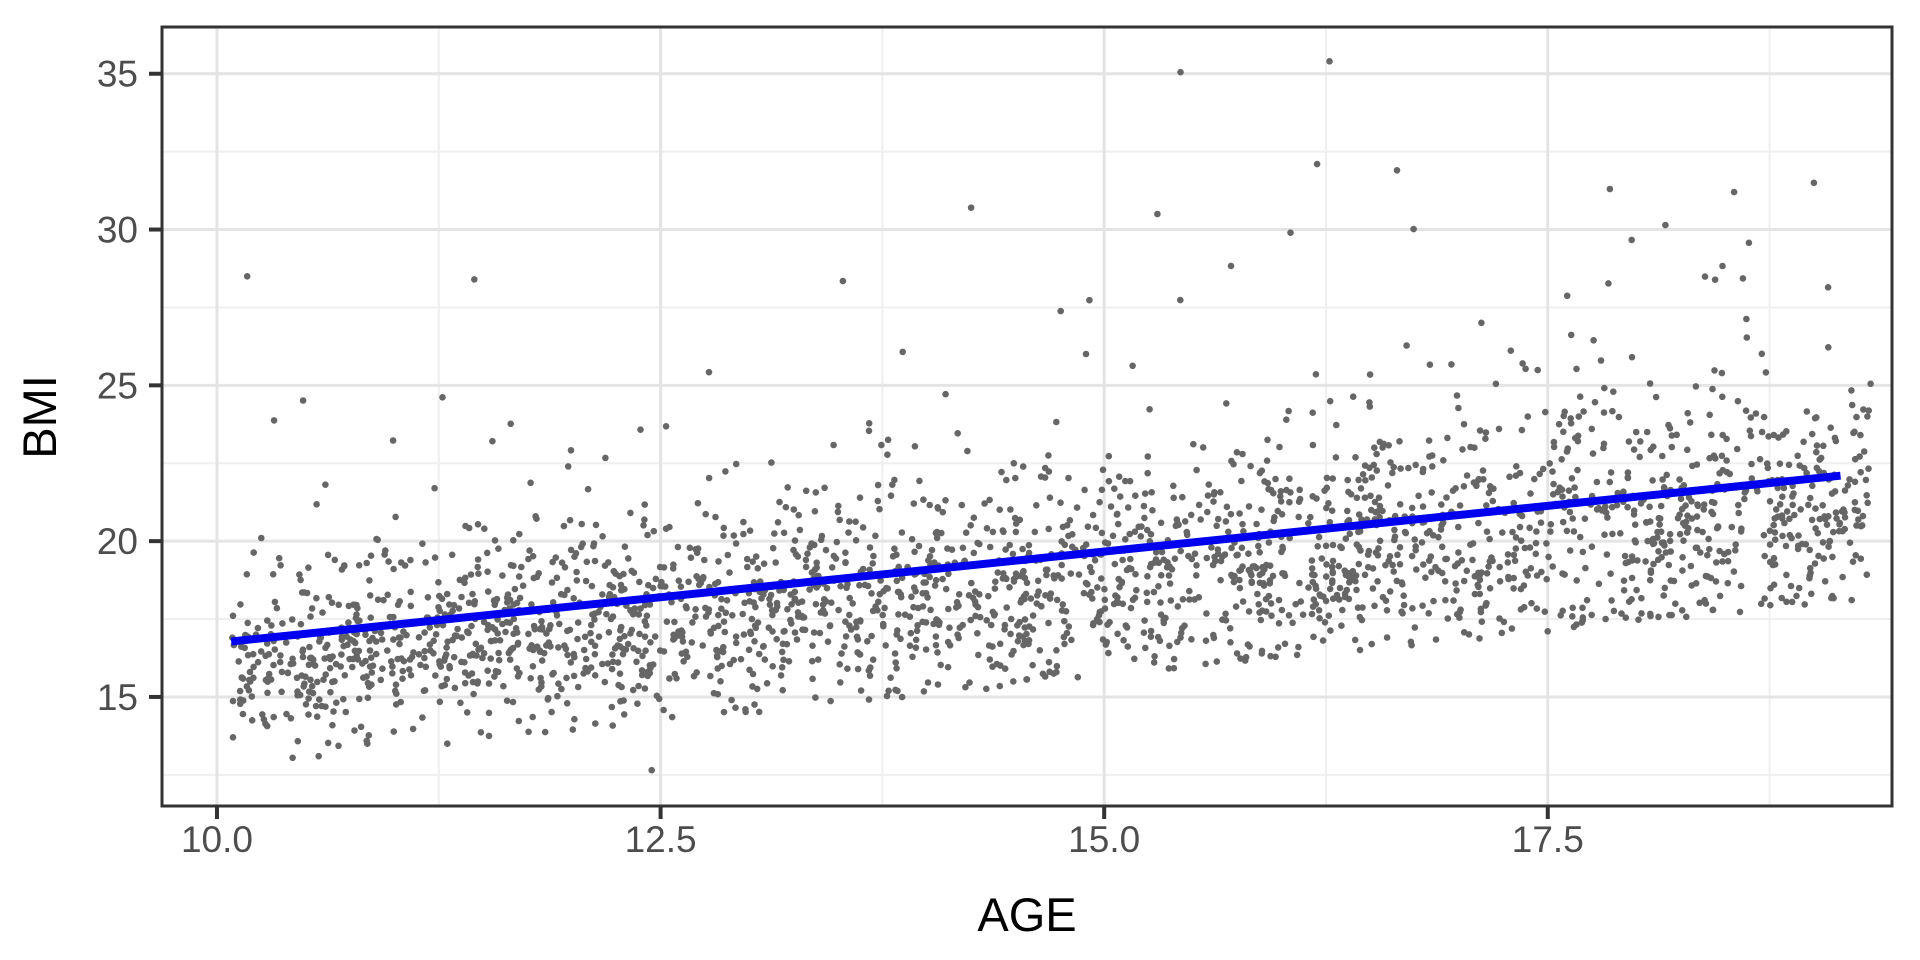 The width and height of the screenshot is (1920, 960). What do you see at coordinates (217, 839) in the screenshot?
I see `x-tick-label: 10.0` at bounding box center [217, 839].